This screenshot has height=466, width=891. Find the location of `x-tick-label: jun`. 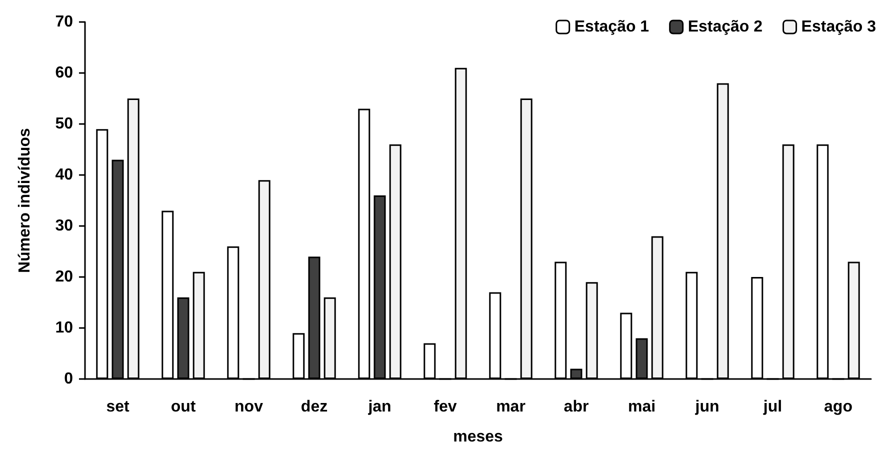

x-tick-label: jun is located at coordinates (707, 407).